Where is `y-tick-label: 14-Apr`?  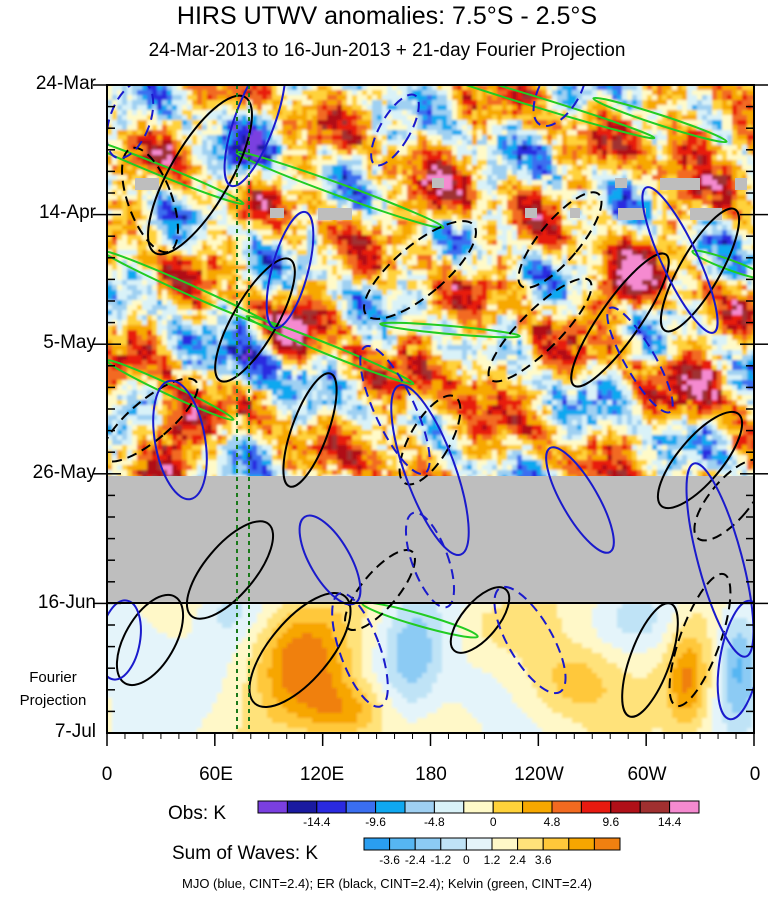 y-tick-label: 14-Apr is located at coordinates (67, 212).